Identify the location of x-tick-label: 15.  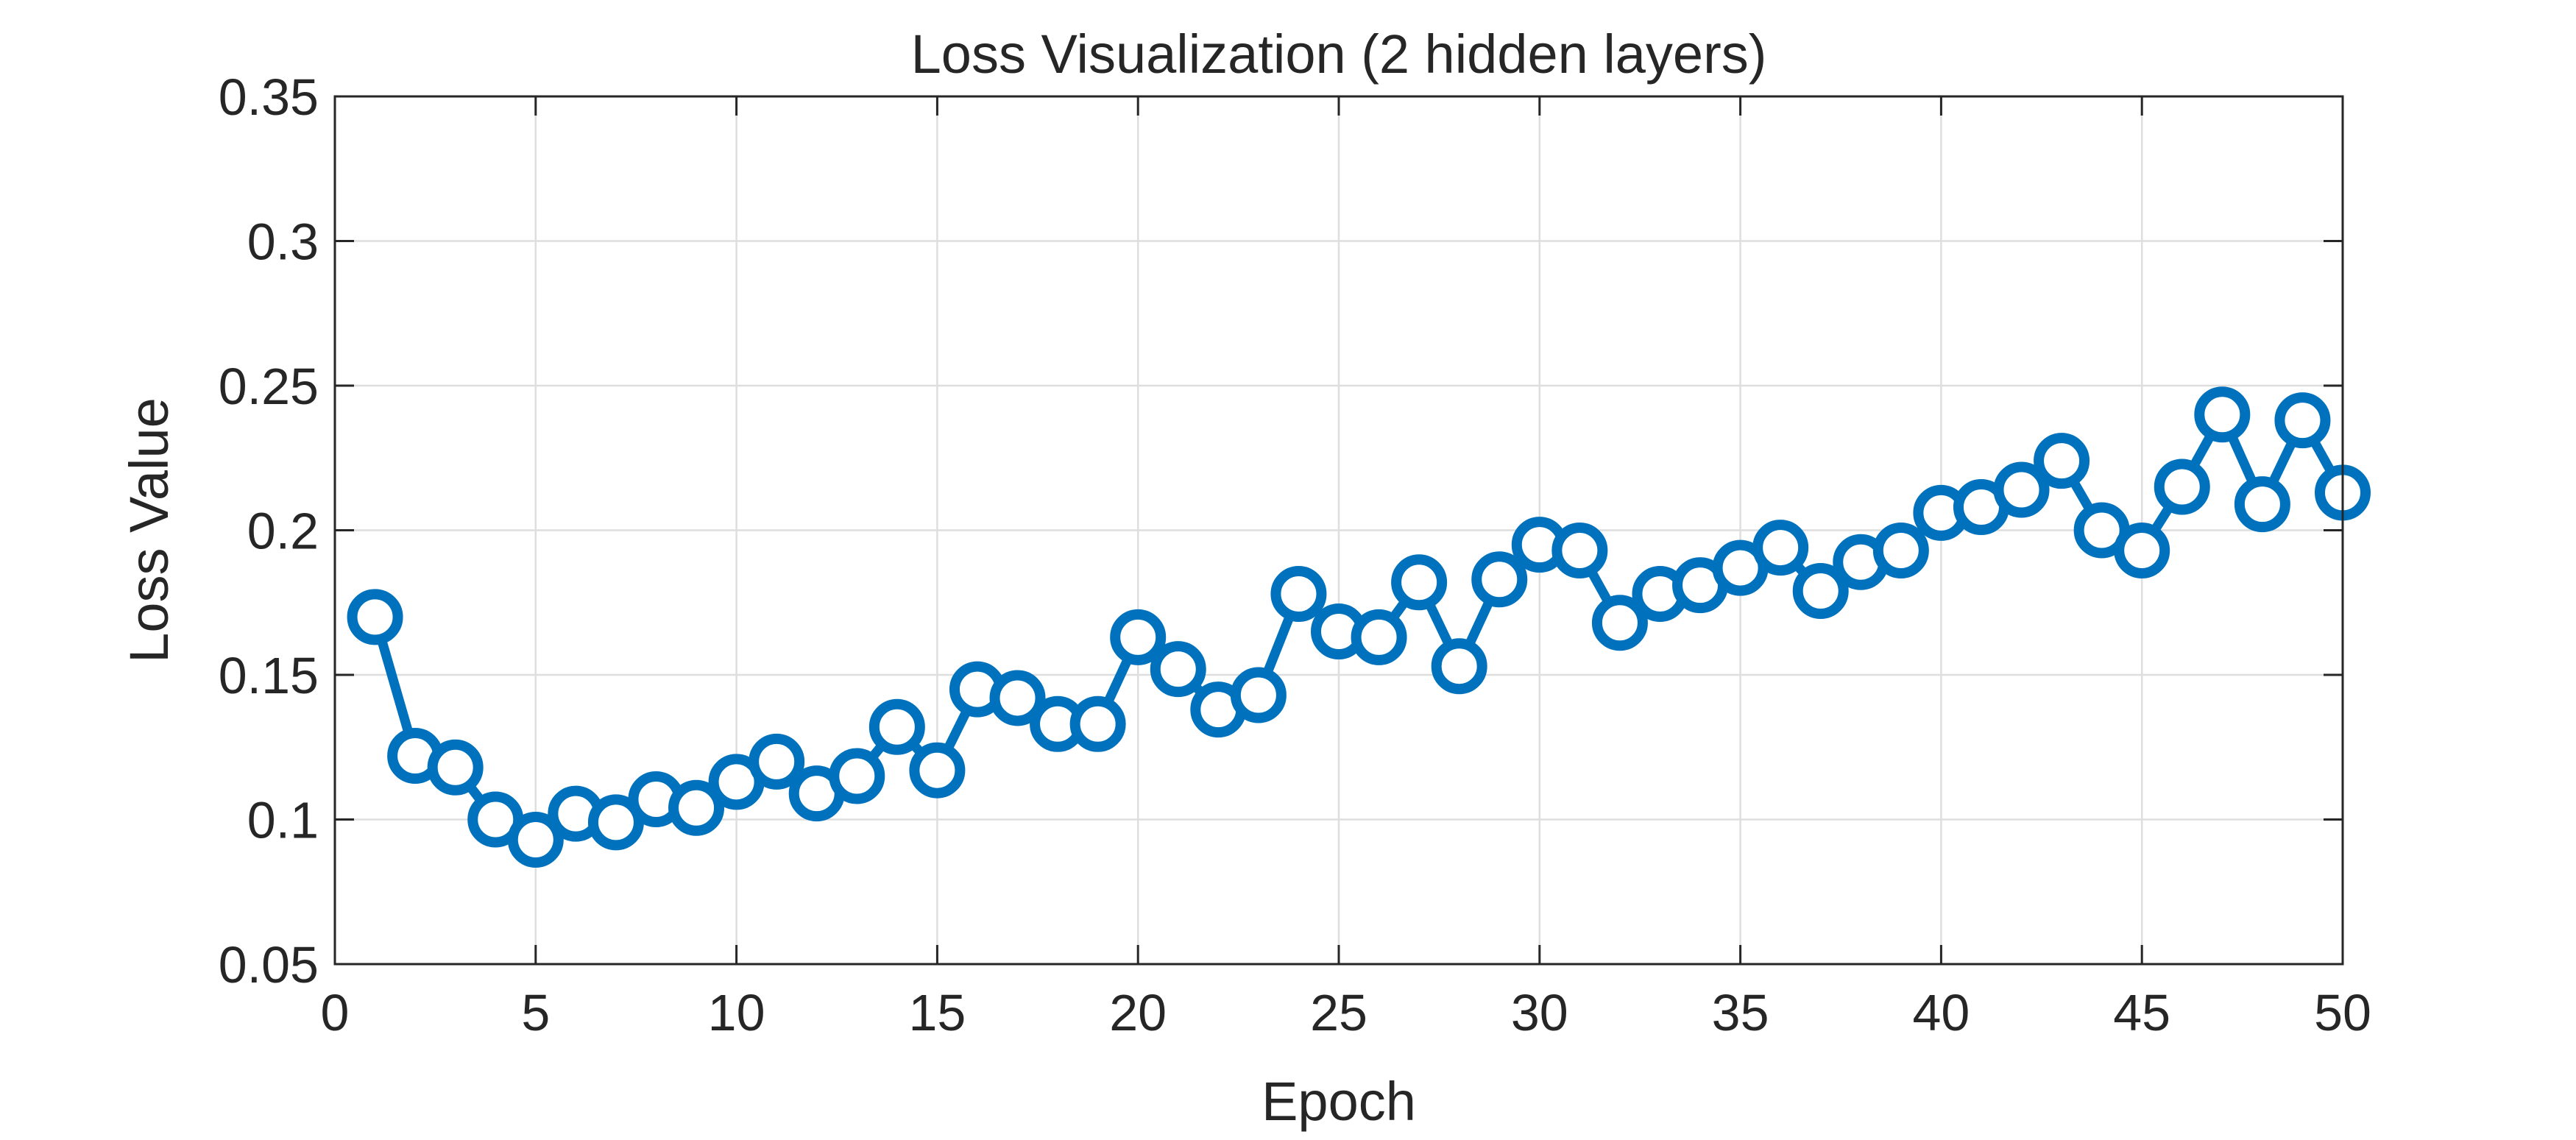
(937, 1012).